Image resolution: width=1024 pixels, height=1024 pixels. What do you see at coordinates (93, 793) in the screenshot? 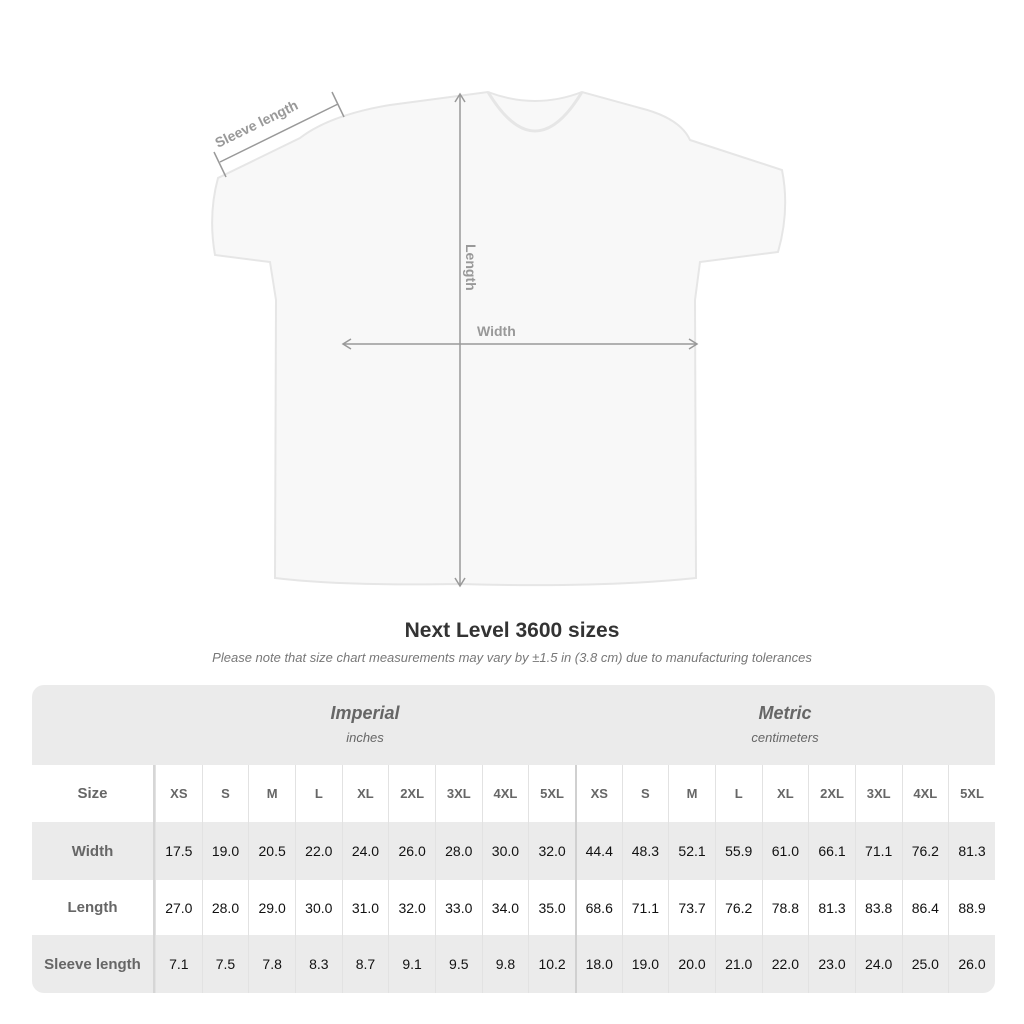
I see `row-label: Size` at bounding box center [93, 793].